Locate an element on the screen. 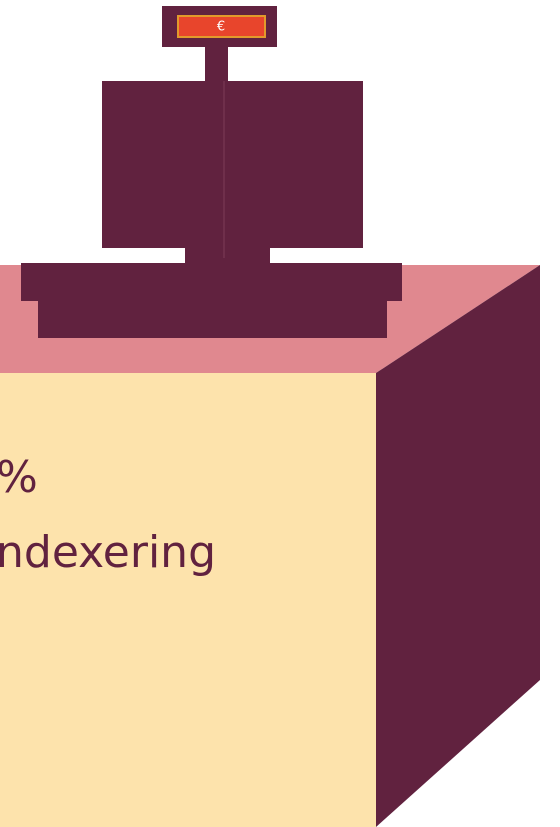 Image resolution: width=560 pixels, height=827 pixels. box-text: ndexering is located at coordinates (108, 552).